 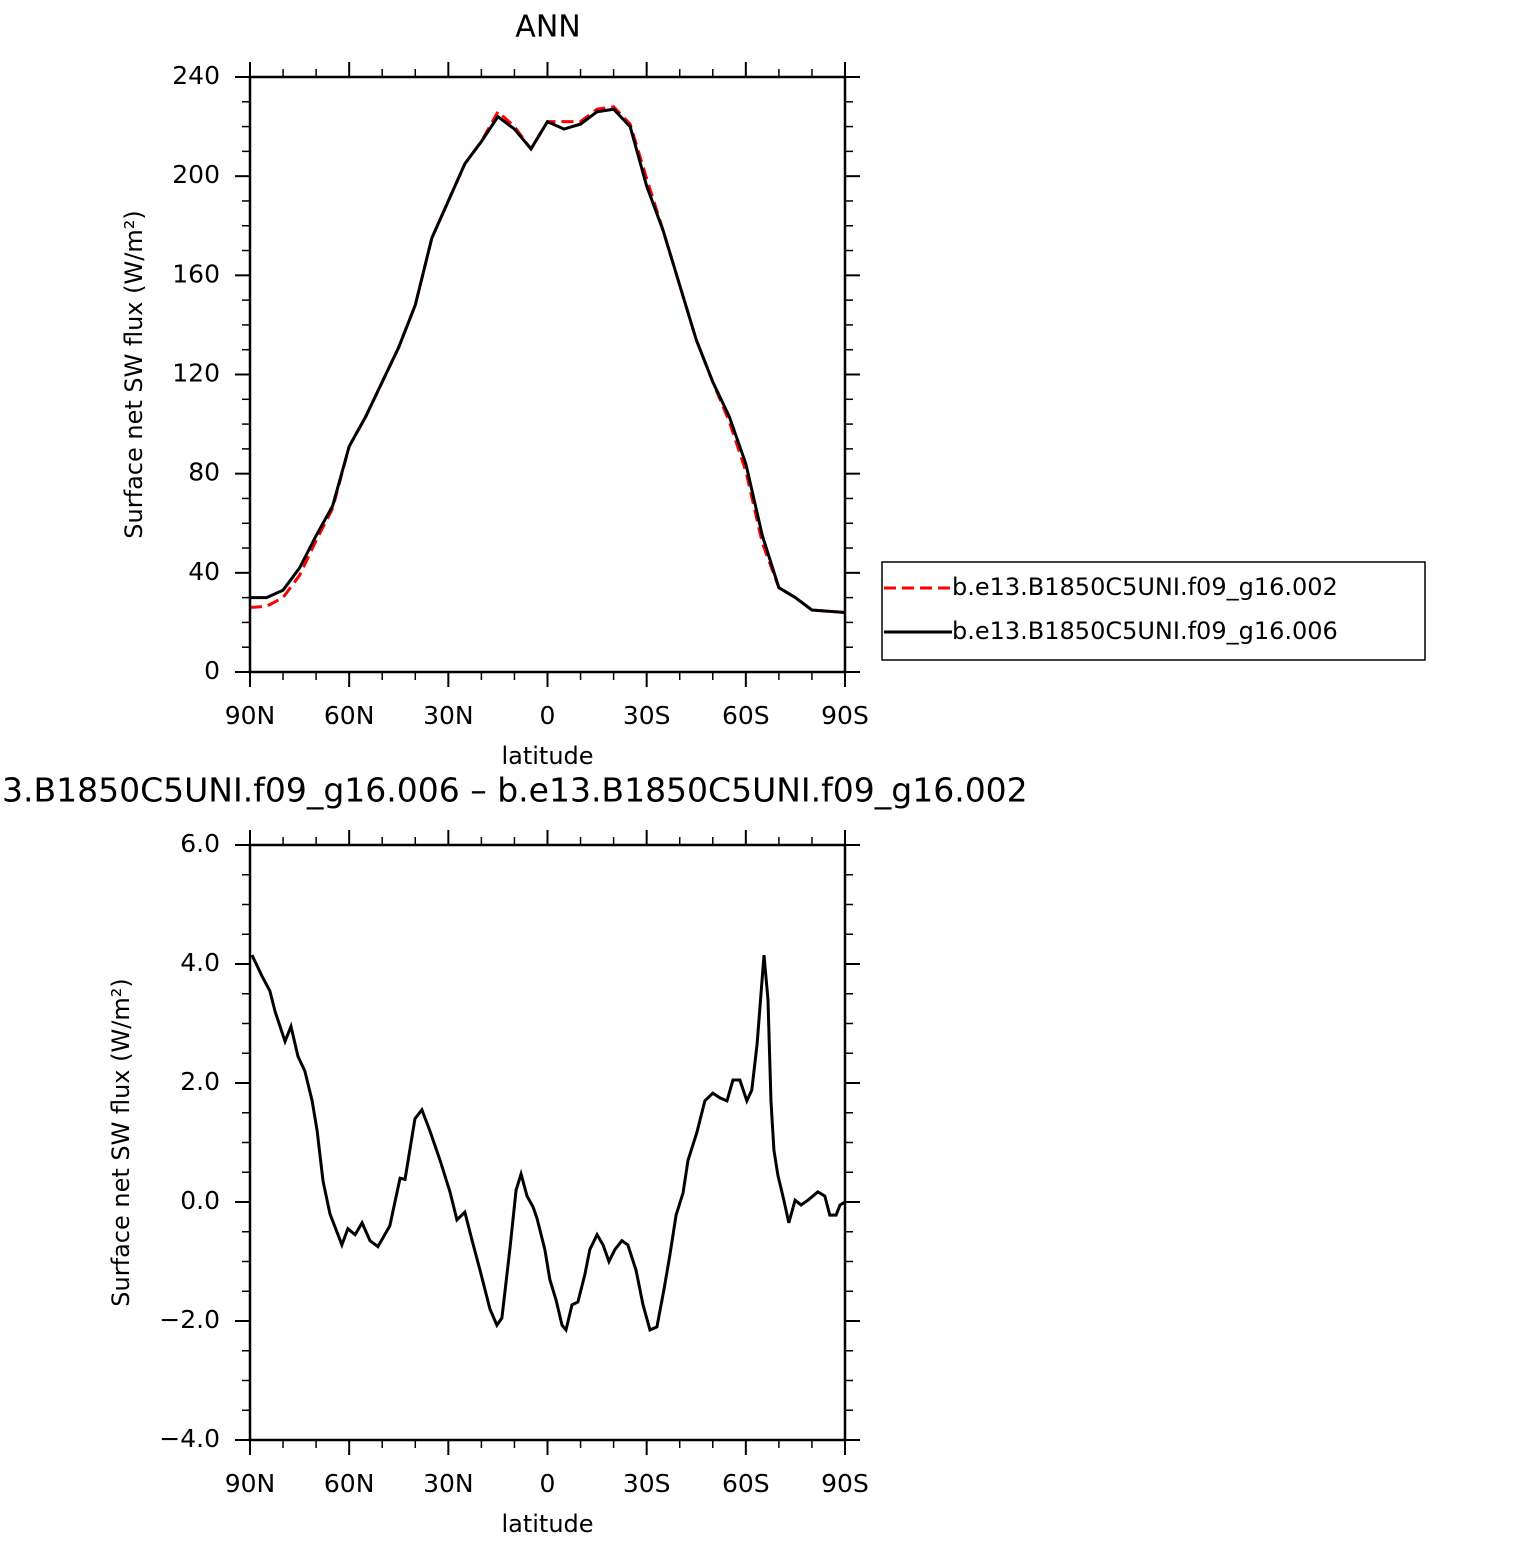 I want to click on legend-box, so click(x=1153, y=611).